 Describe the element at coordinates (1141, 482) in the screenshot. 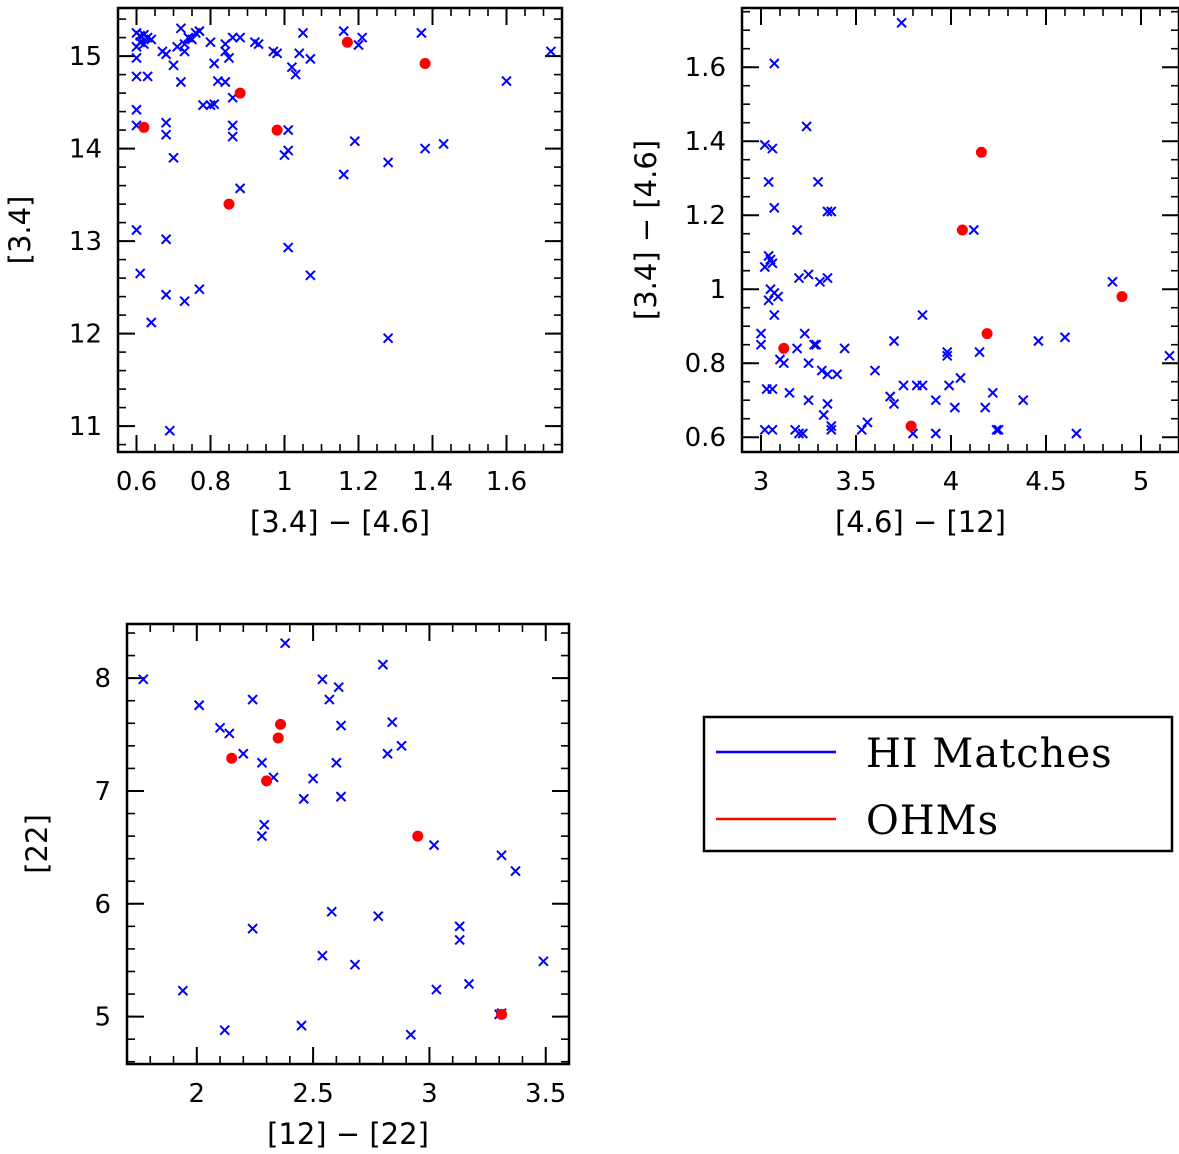

I see `x-tick-label: 5` at that location.